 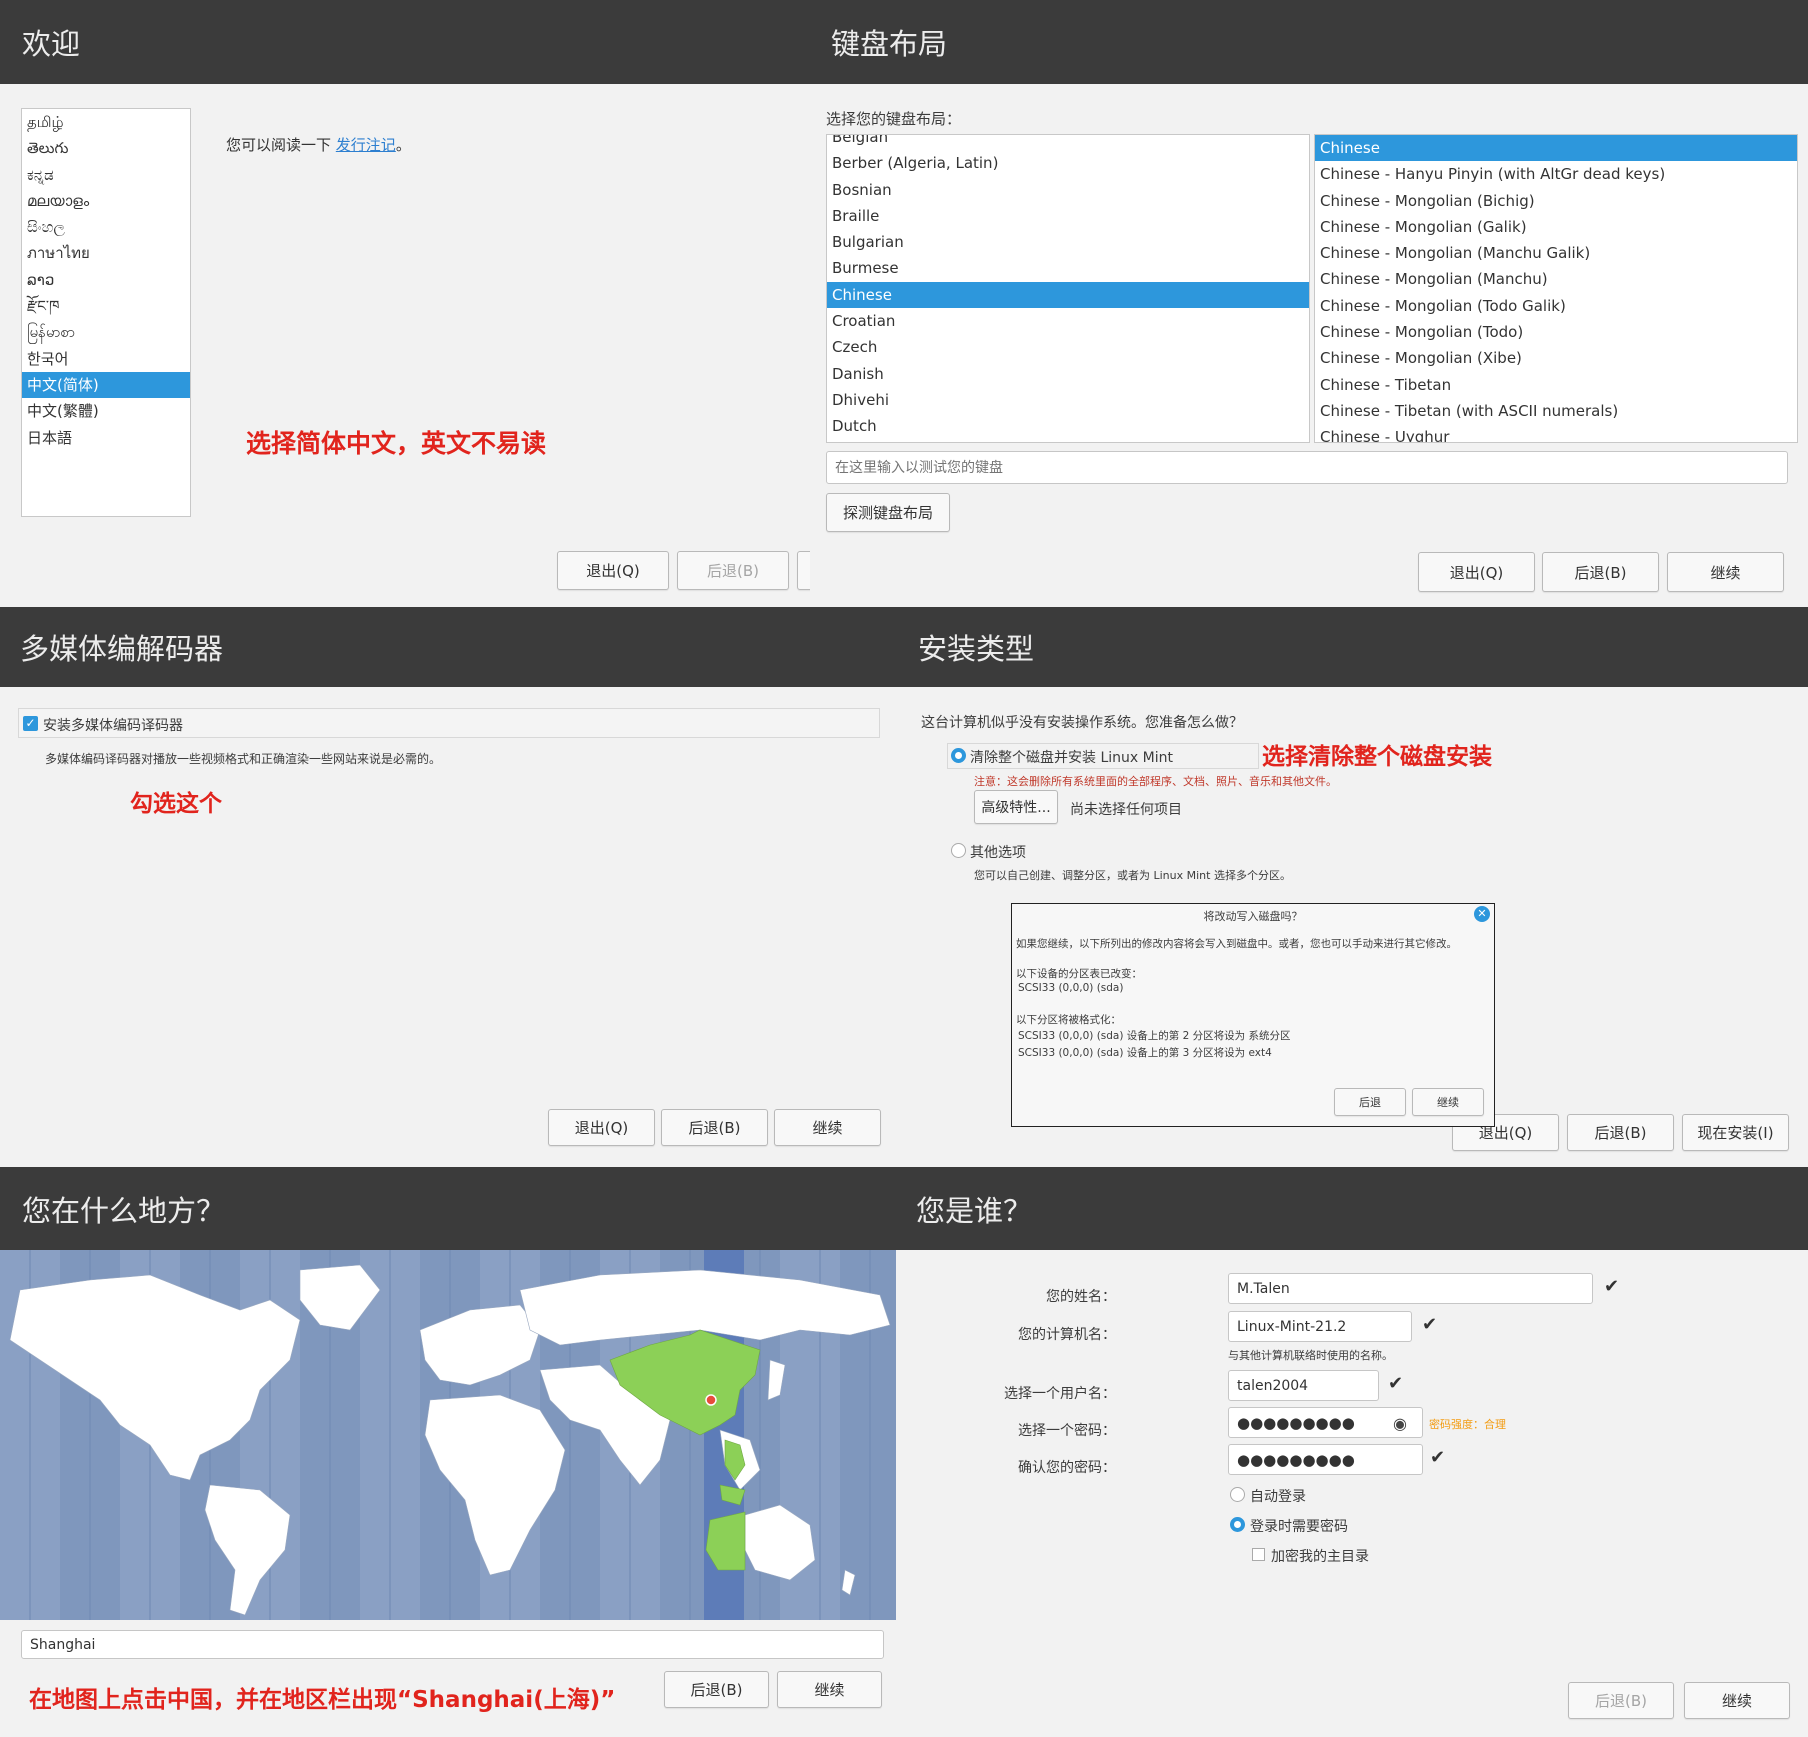 What do you see at coordinates (1370, 1102) in the screenshot?
I see `dialog-back-button: 后退` at bounding box center [1370, 1102].